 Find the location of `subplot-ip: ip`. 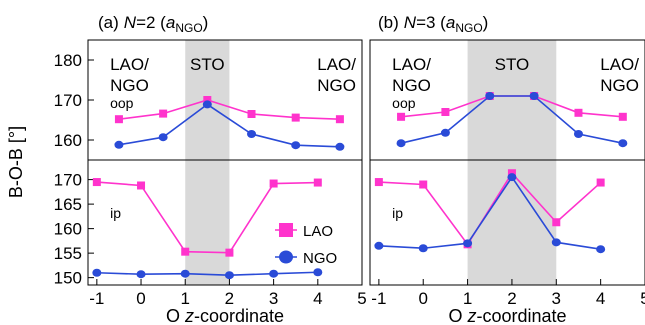

subplot-ip: ip is located at coordinates (490, 211).